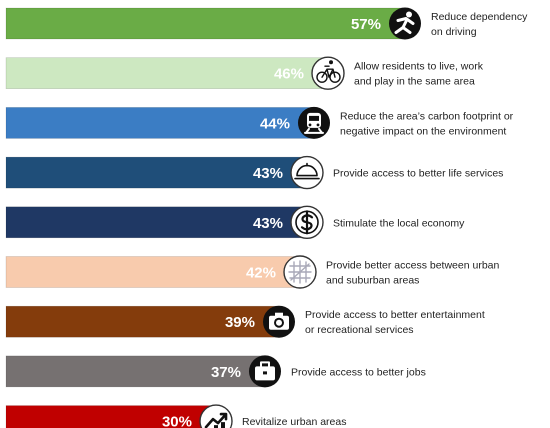 The width and height of the screenshot is (550, 428). I want to click on bar-value-label: 30%, so click(177, 421).